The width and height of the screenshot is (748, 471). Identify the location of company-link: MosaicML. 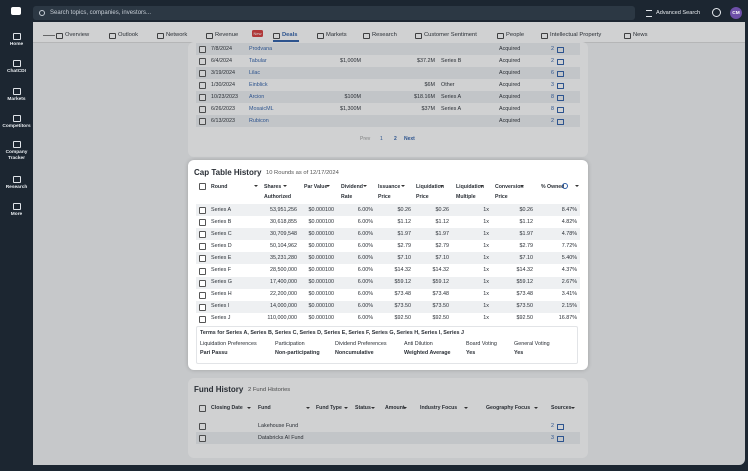
(261, 108).